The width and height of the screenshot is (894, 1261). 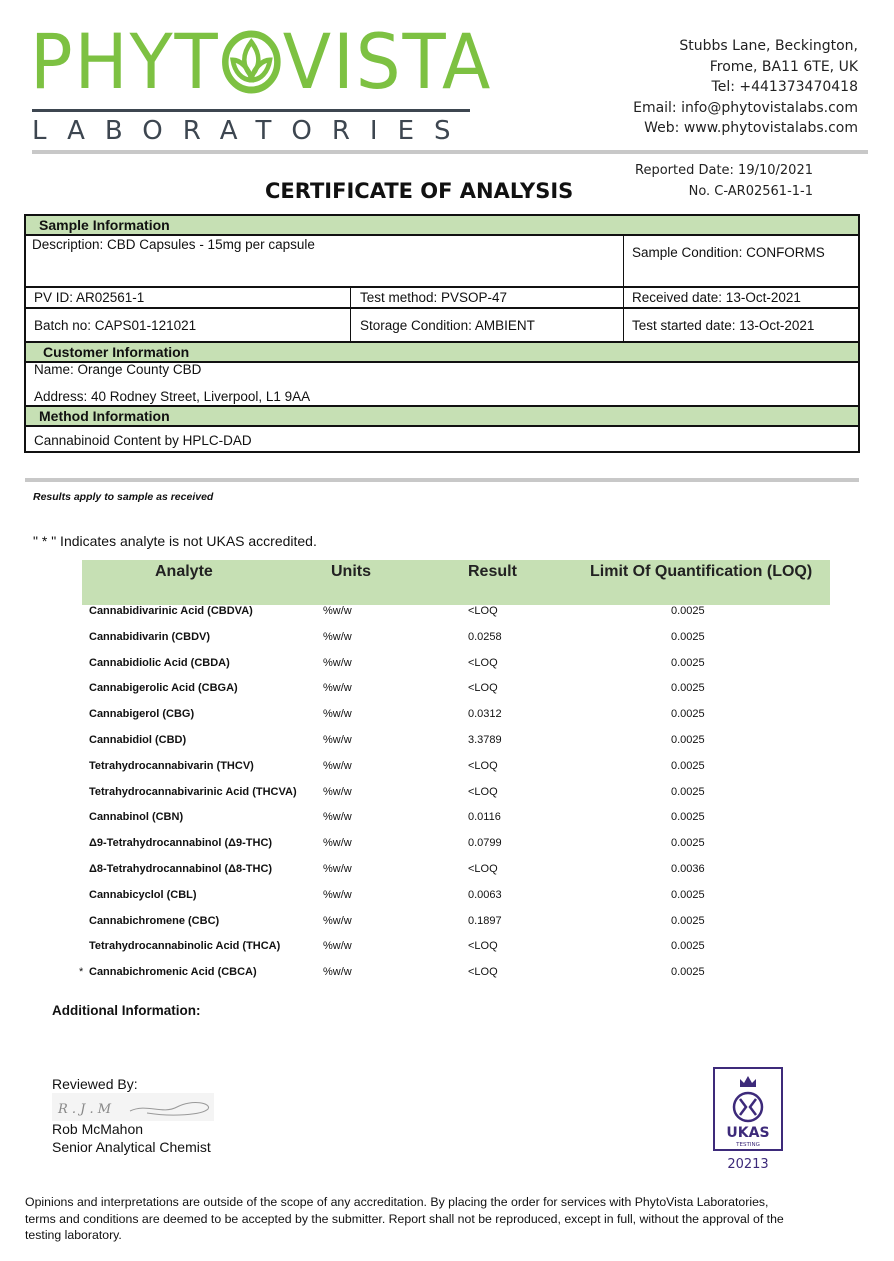 I want to click on svg-text: UKAS, so click(x=747, y=1133).